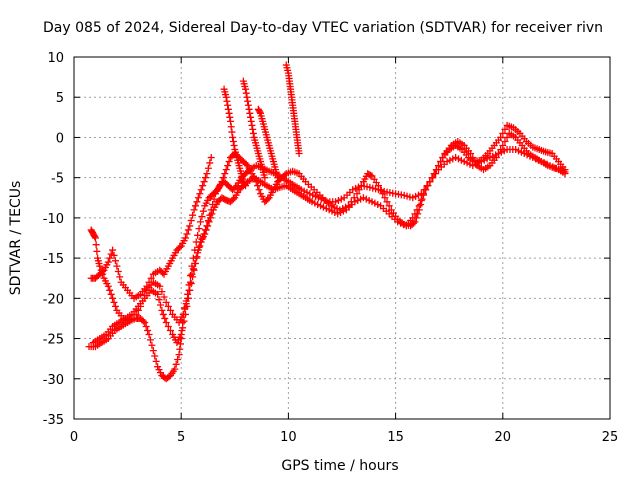 This screenshot has height=480, width=640. Describe the element at coordinates (53, 219) in the screenshot. I see `y-tick-label: -10` at that location.